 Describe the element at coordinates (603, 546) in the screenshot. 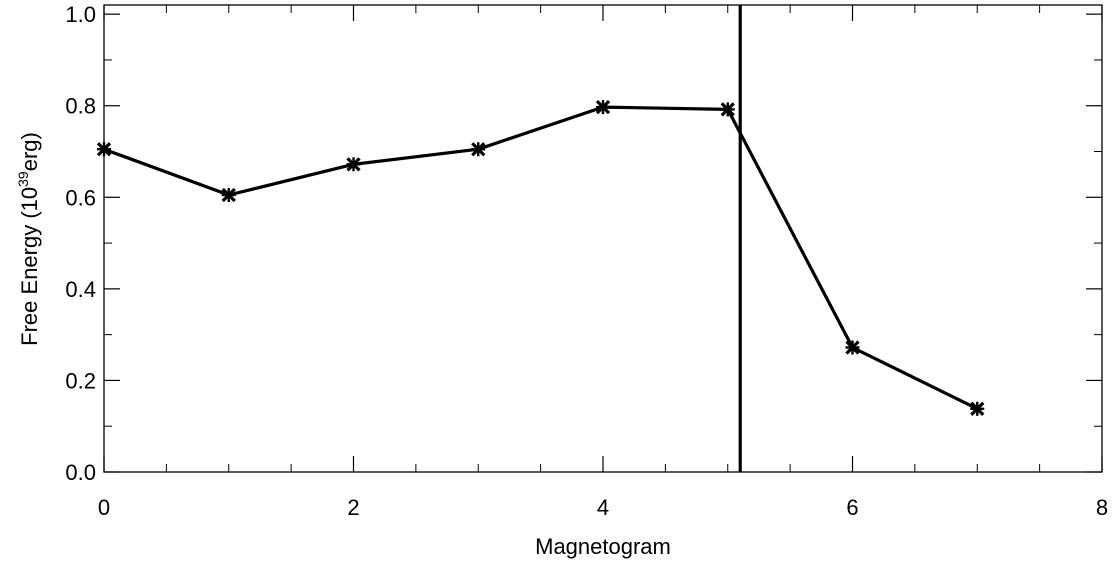

I see `x-axis-label: Magnetogram` at that location.